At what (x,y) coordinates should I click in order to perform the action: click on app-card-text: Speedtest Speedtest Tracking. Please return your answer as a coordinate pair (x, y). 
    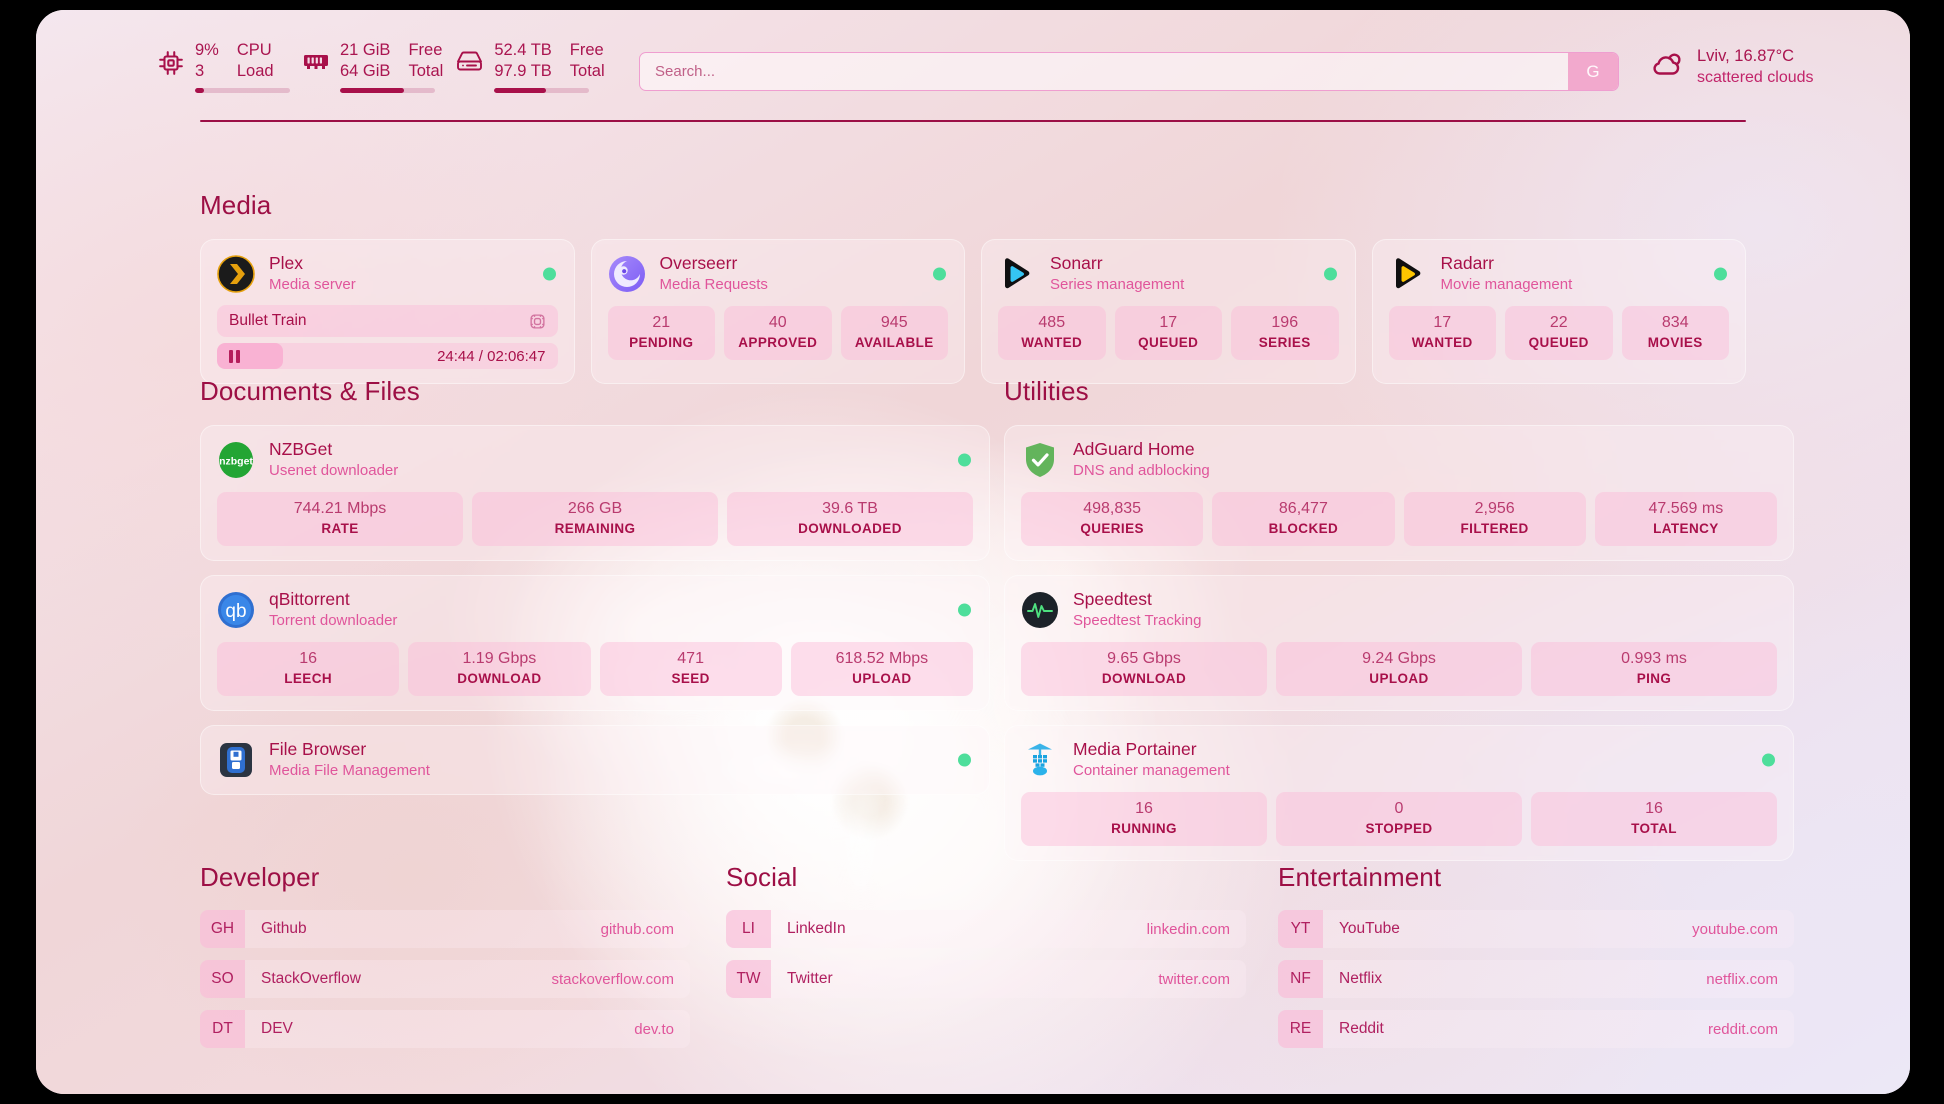
    Looking at the image, I should click on (1137, 609).